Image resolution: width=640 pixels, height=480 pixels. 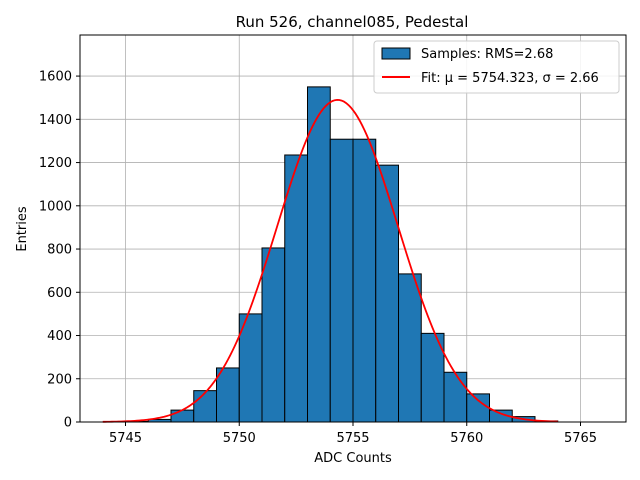 What do you see at coordinates (125, 438) in the screenshot?
I see `x-tick-label: 5745` at bounding box center [125, 438].